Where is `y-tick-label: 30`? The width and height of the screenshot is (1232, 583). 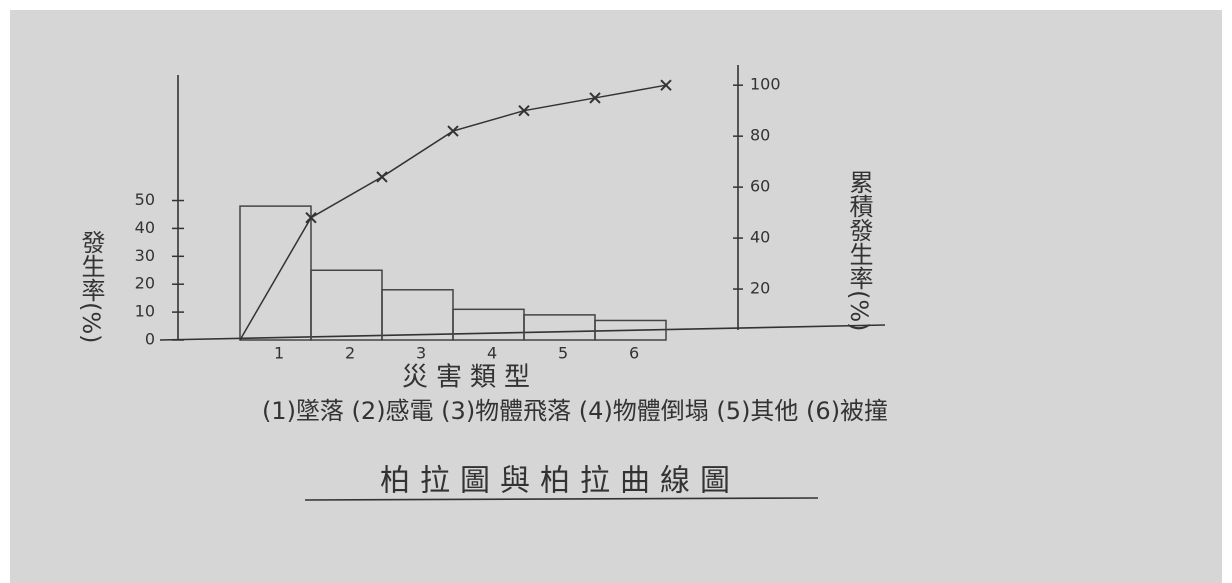
y-tick-label: 30 is located at coordinates (145, 255).